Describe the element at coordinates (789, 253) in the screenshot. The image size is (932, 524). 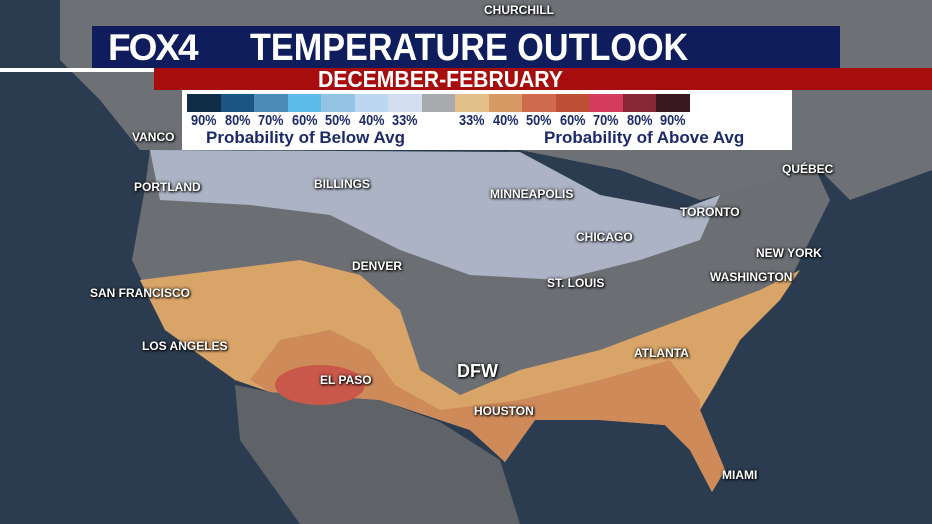
I see `city-label: NEW YORK` at that location.